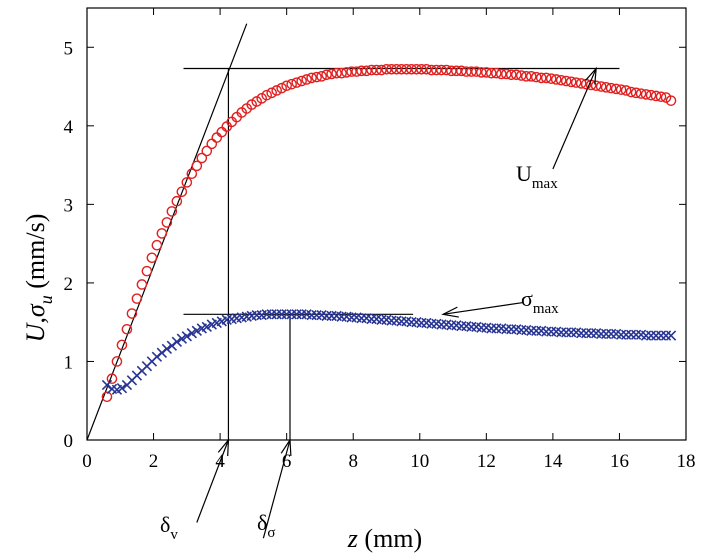 The image size is (706, 555). What do you see at coordinates (287, 461) in the screenshot?
I see `x-tick-label: 6` at bounding box center [287, 461].